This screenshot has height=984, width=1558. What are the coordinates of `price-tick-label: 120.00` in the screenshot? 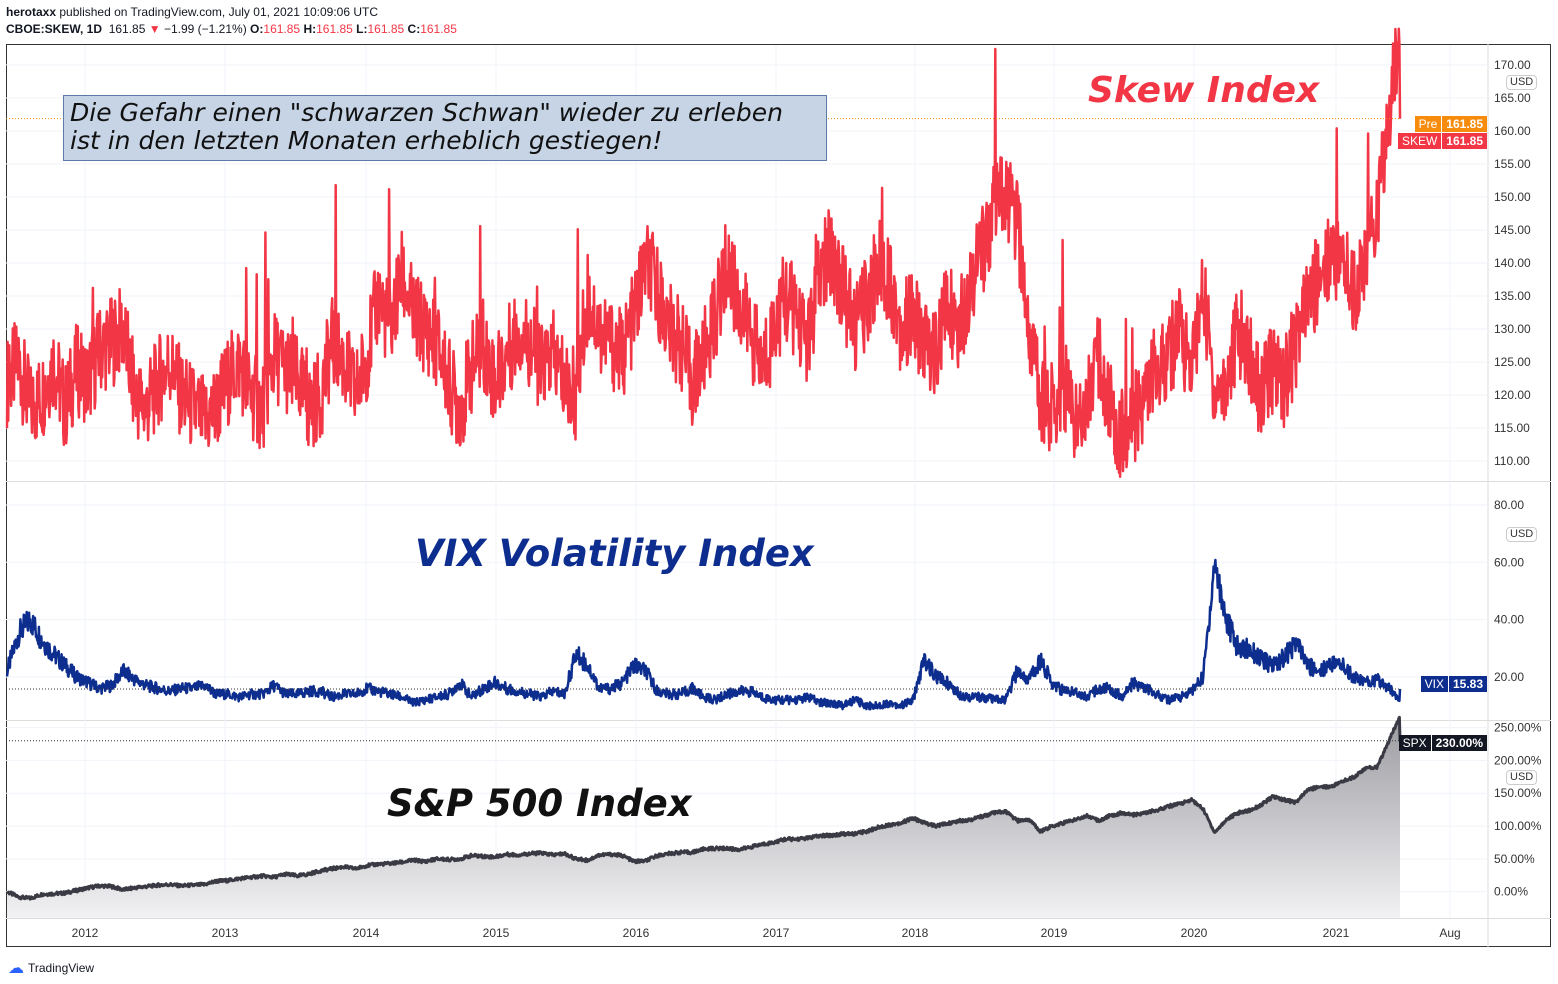 It's located at (1512, 395).